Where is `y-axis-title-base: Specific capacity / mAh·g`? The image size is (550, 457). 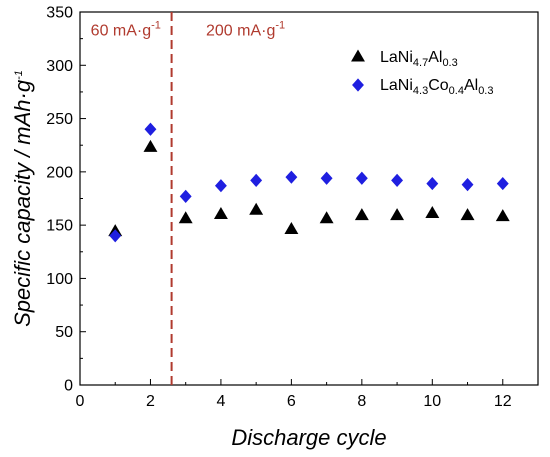 y-axis-title-base: Specific capacity / mAh·g is located at coordinates (22, 203).